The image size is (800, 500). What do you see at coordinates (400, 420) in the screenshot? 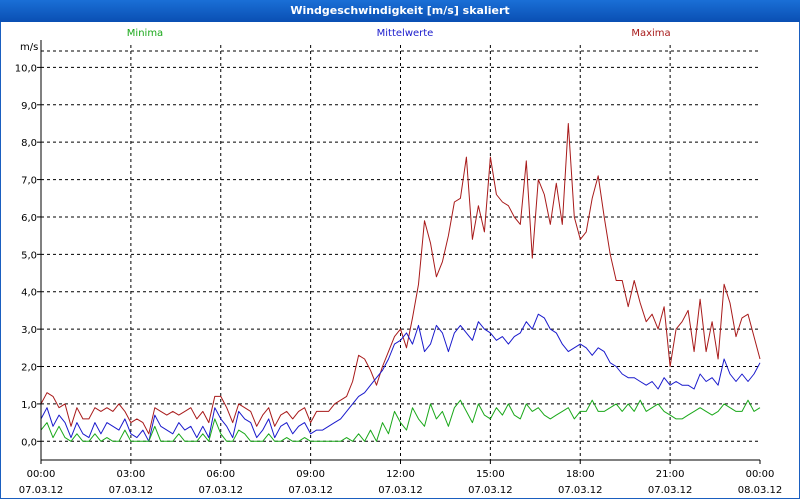
I see `series-line-minima` at bounding box center [400, 420].